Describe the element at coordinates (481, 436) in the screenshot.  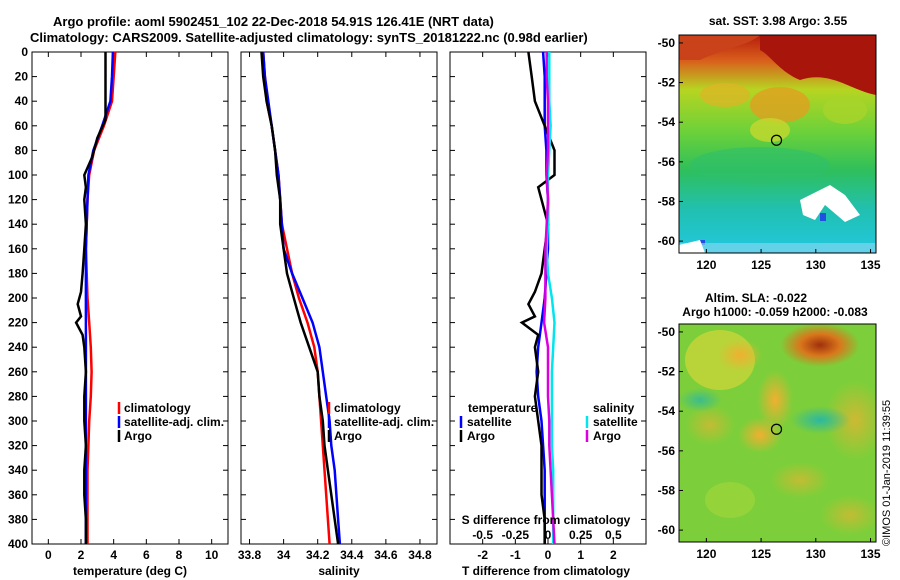
I see `diff-legend-t-argo: Argo` at that location.